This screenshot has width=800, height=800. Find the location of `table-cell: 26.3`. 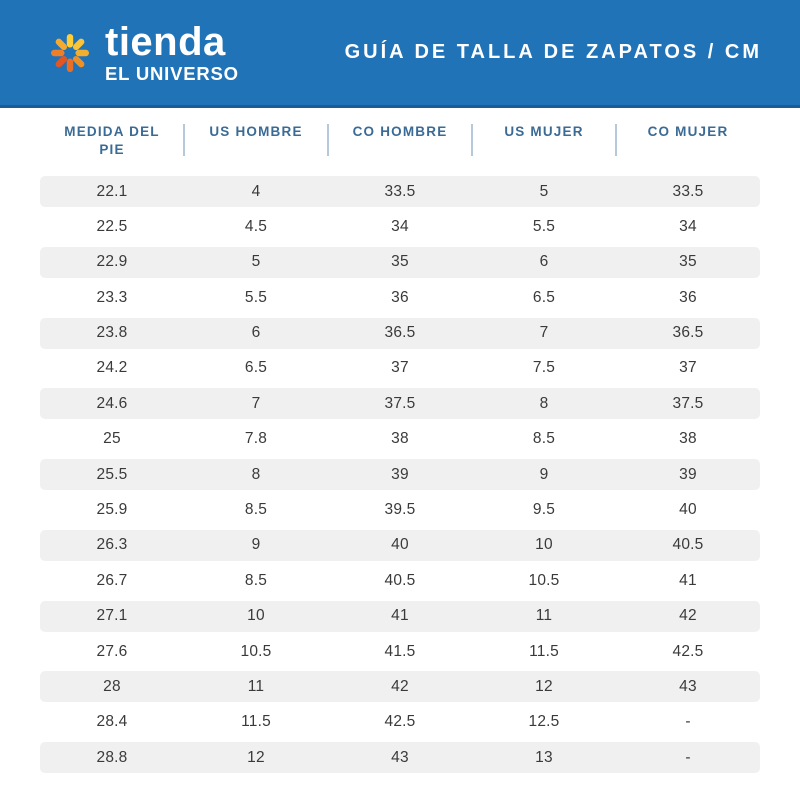

table-cell: 26.3 is located at coordinates (112, 545).